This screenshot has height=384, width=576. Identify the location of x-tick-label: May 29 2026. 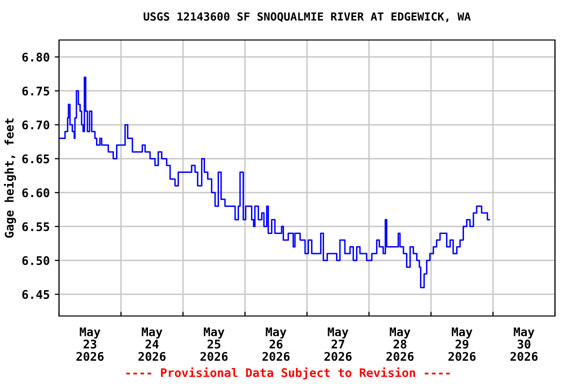
(462, 344).